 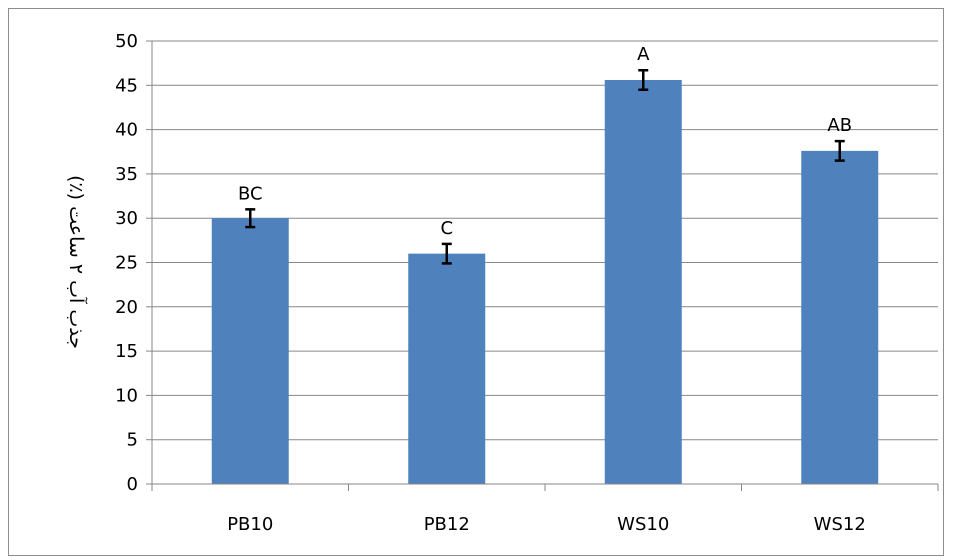 What do you see at coordinates (447, 524) in the screenshot?
I see `x-category-label: PB12` at bounding box center [447, 524].